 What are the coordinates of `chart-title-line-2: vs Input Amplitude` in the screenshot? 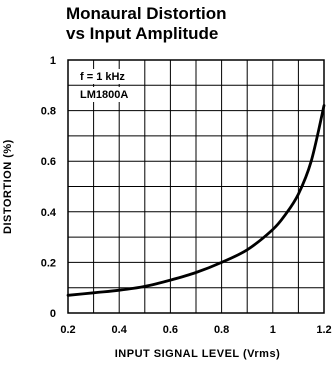 It's located at (142, 33).